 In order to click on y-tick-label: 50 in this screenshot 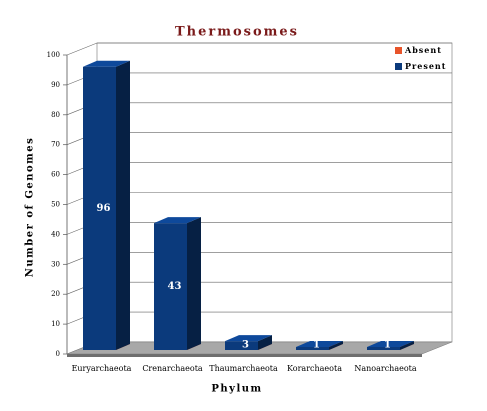, I will do `click(55, 205)`.